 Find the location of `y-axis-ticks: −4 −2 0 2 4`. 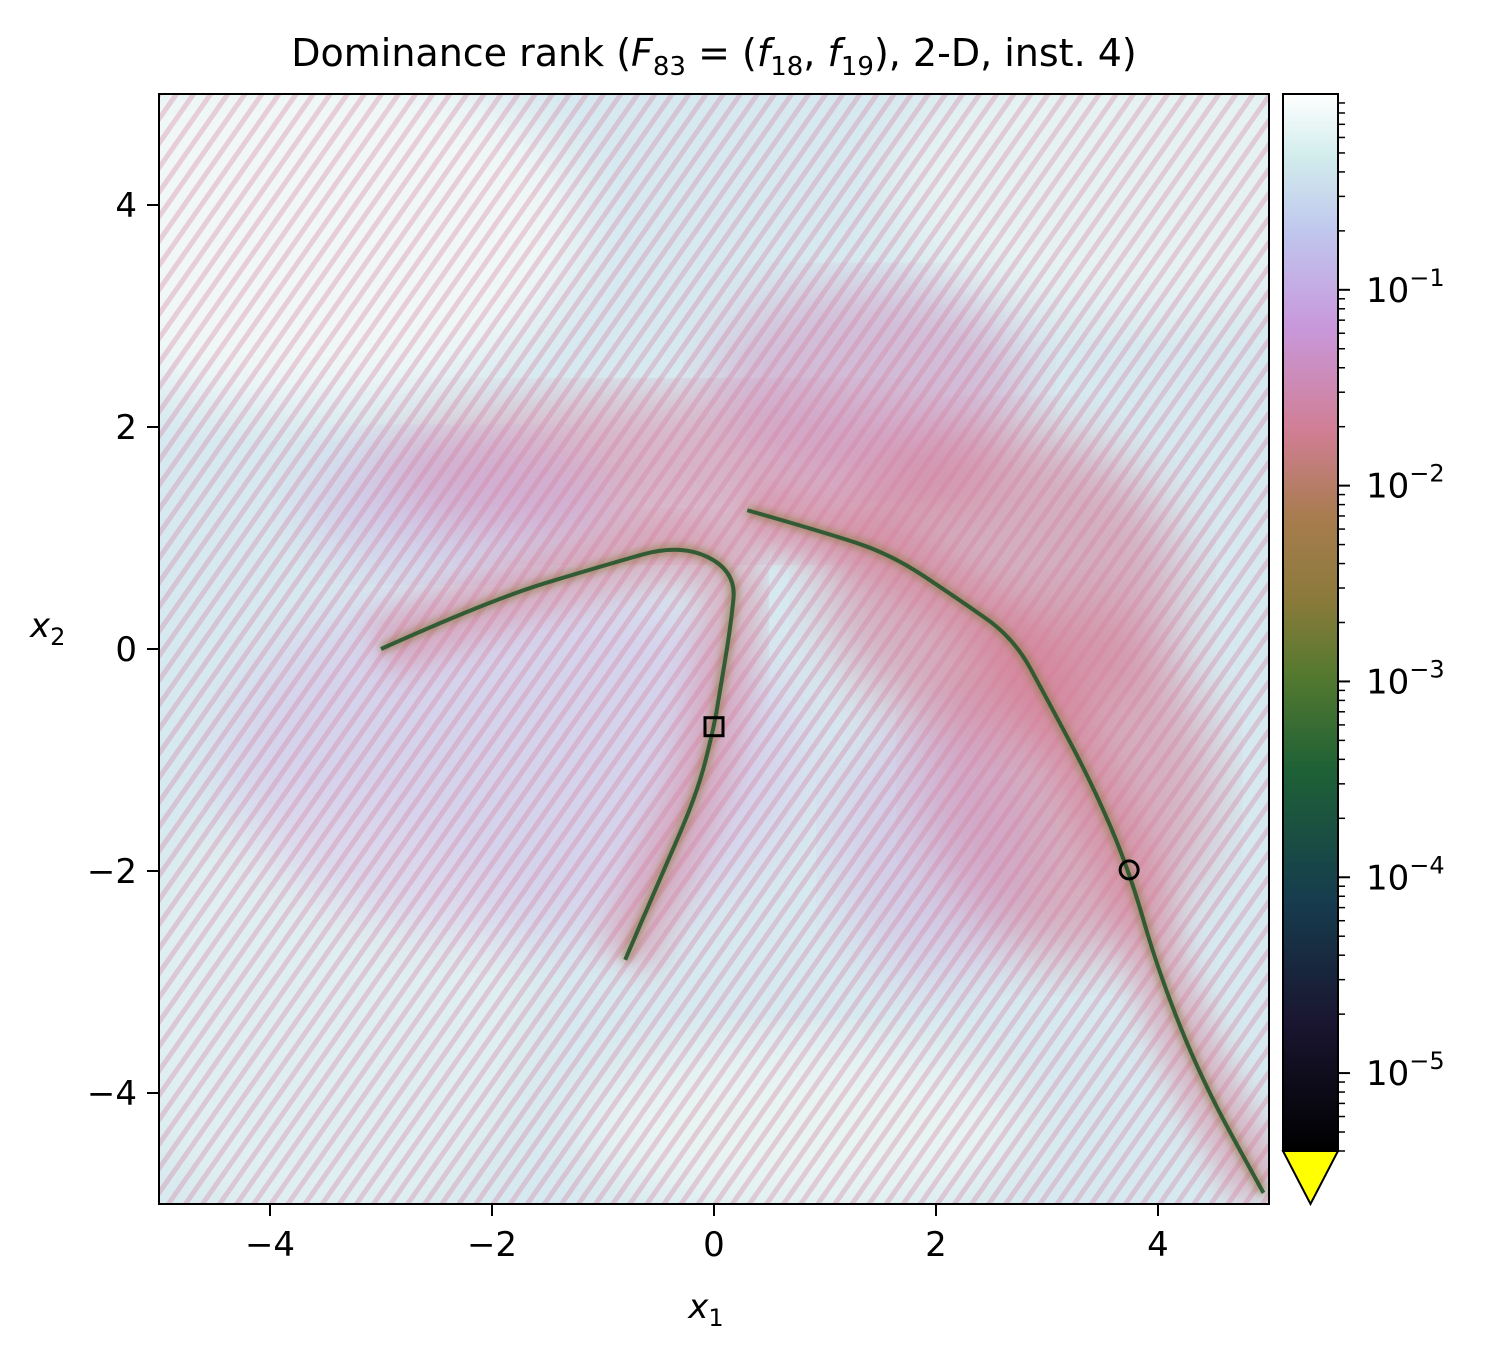

y-axis-ticks: −4 −2 0 2 4 is located at coordinates (123, 650).